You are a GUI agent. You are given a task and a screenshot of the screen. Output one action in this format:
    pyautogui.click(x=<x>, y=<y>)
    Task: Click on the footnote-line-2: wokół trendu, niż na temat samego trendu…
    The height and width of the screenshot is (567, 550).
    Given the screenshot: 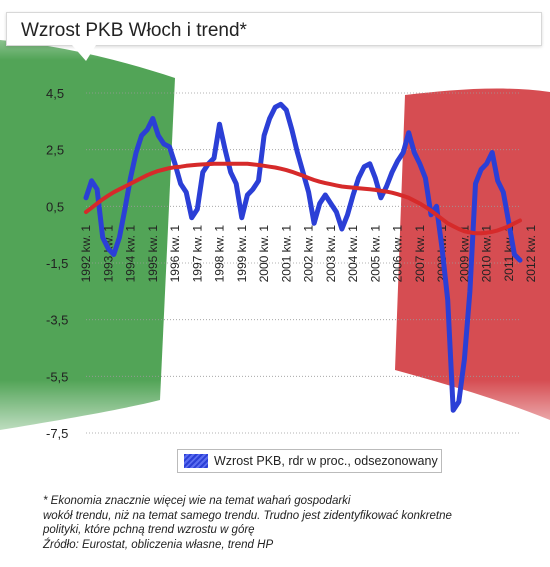 What is the action you would take?
    pyautogui.click(x=247, y=515)
    